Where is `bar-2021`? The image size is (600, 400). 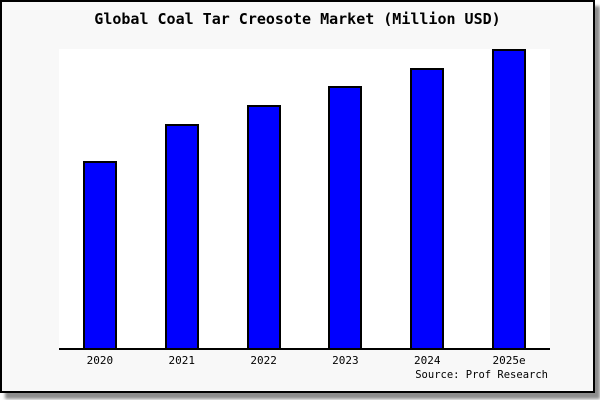 bar-2021 is located at coordinates (181, 236).